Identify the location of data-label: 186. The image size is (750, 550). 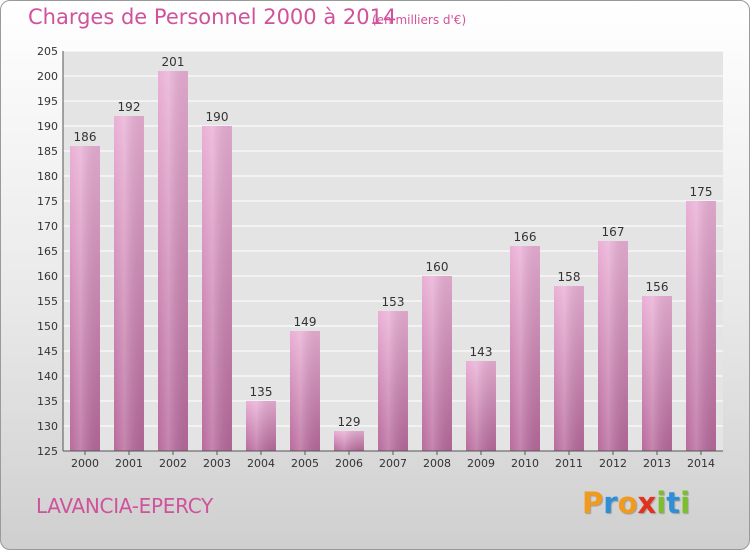
(85, 137).